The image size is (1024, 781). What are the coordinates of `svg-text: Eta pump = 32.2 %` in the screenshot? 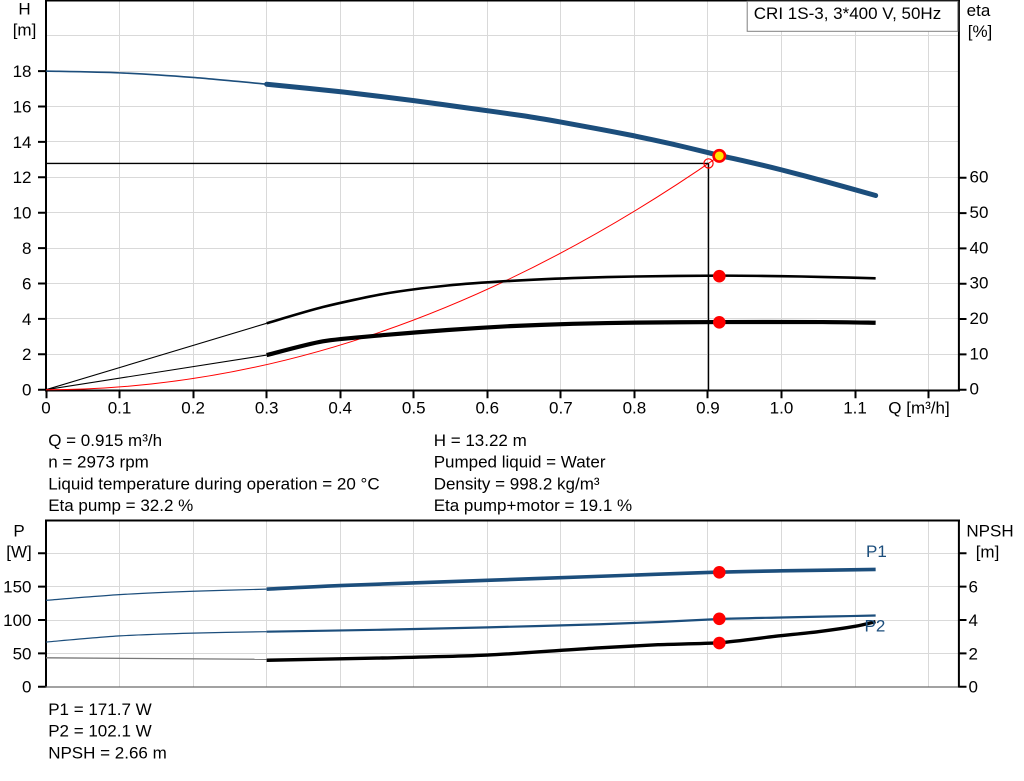 It's located at (120, 505).